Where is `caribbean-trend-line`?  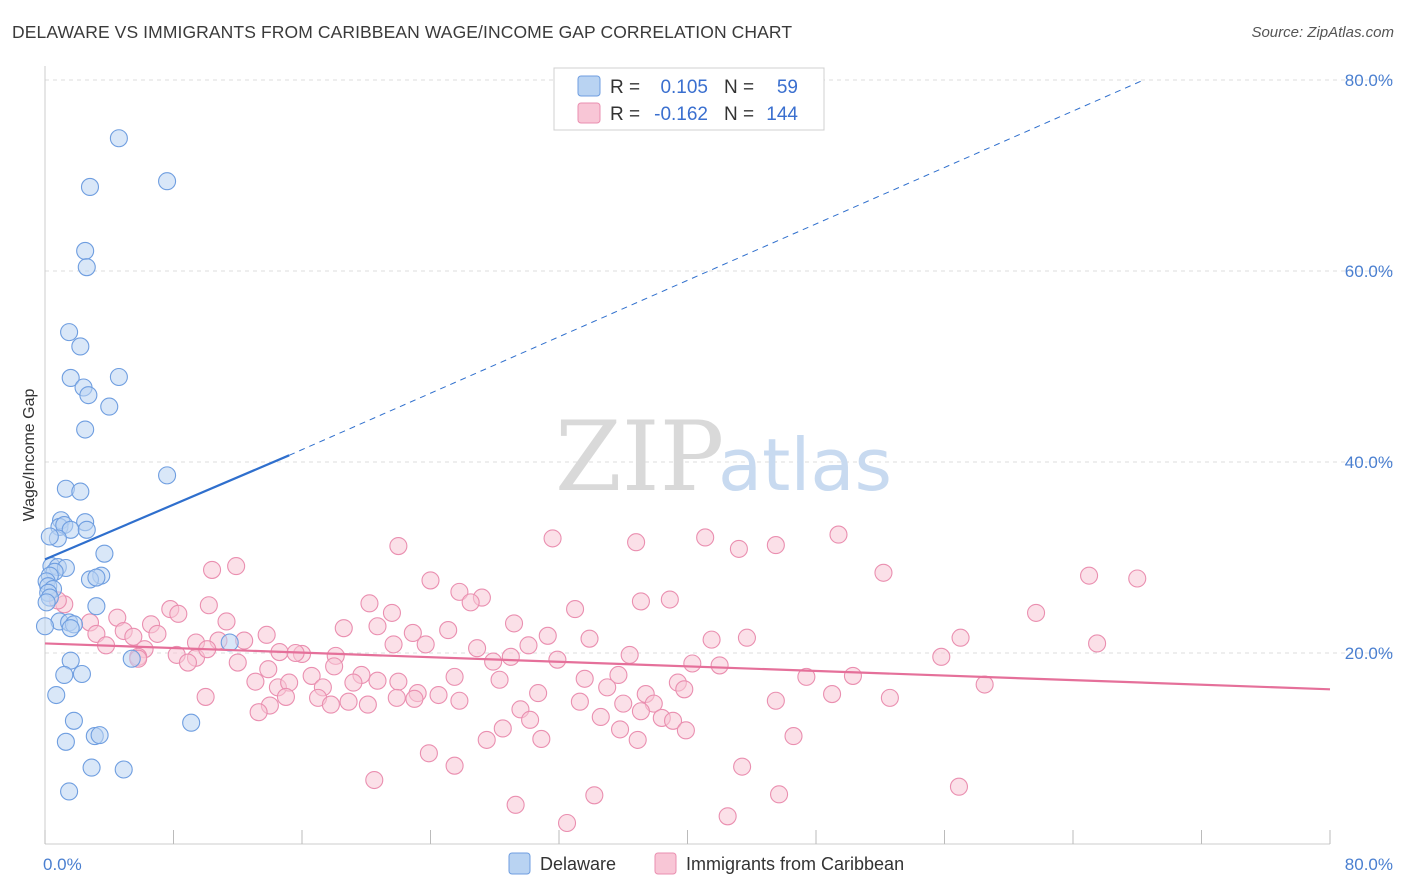 caribbean-trend-line is located at coordinates (687, 666).